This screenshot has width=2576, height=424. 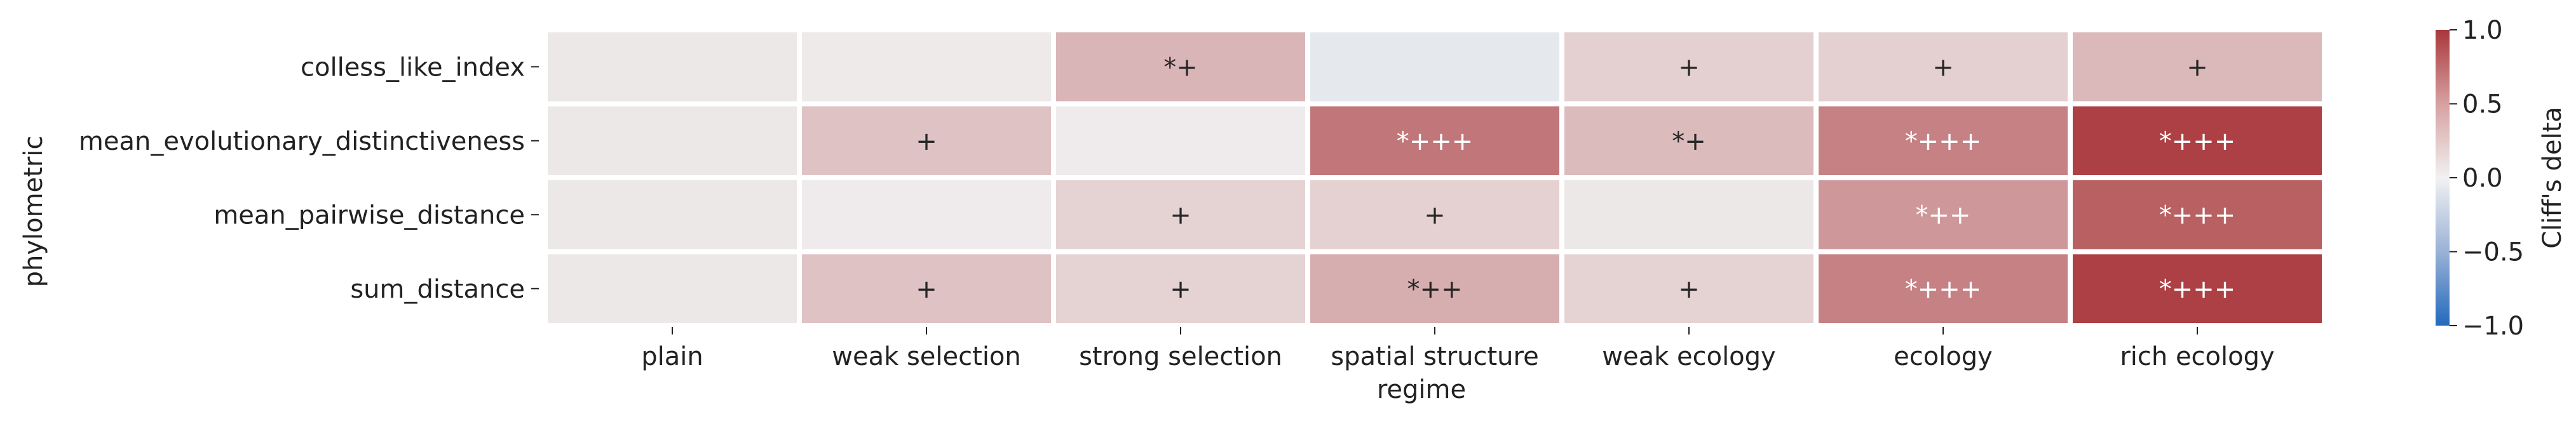 I want to click on colorbar-tick-label: 1.0, so click(x=2482, y=30).